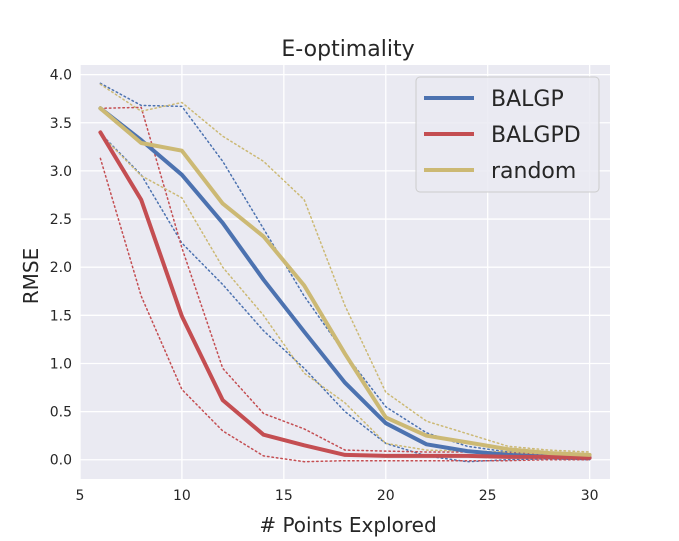  I want to click on legend-label: BALGP, so click(527, 99).